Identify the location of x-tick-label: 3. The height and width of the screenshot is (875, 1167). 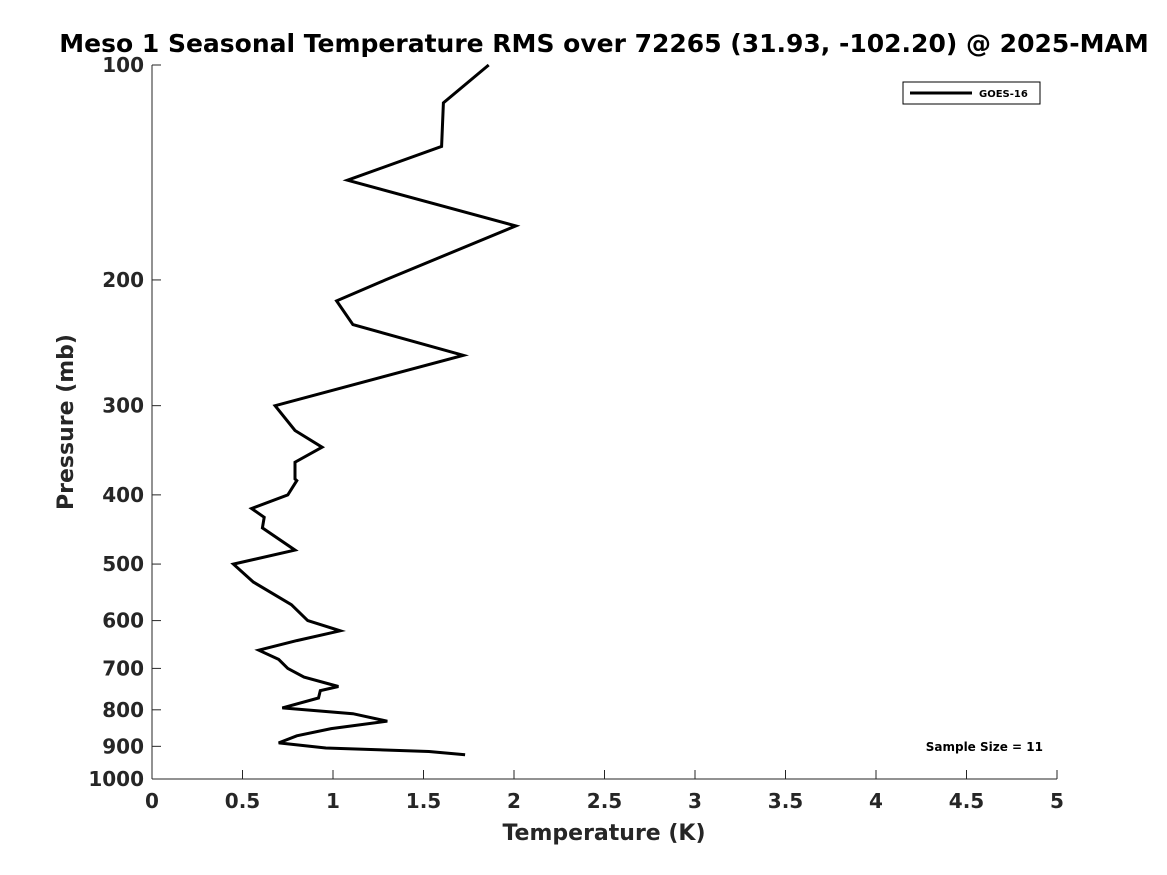
(695, 801).